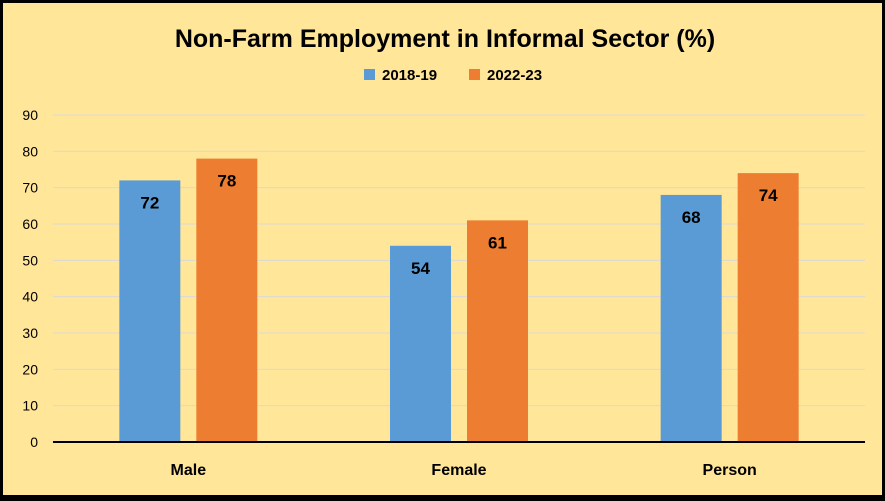  What do you see at coordinates (497, 331) in the screenshot?
I see `bar-series-2-female` at bounding box center [497, 331].